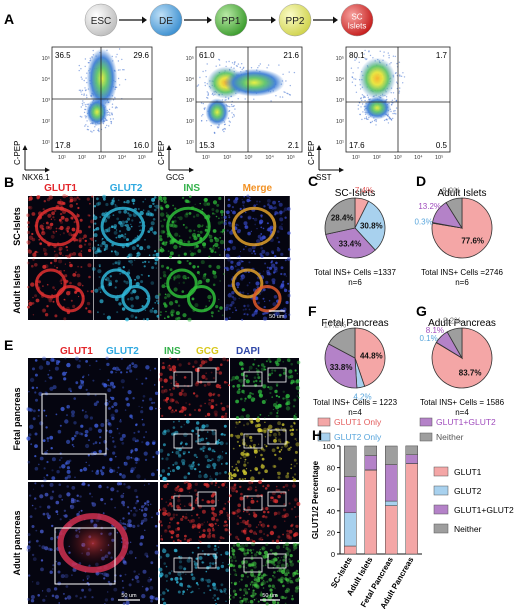  I want to click on e-row-label-0: Fetal pancreas, so click(17, 418).